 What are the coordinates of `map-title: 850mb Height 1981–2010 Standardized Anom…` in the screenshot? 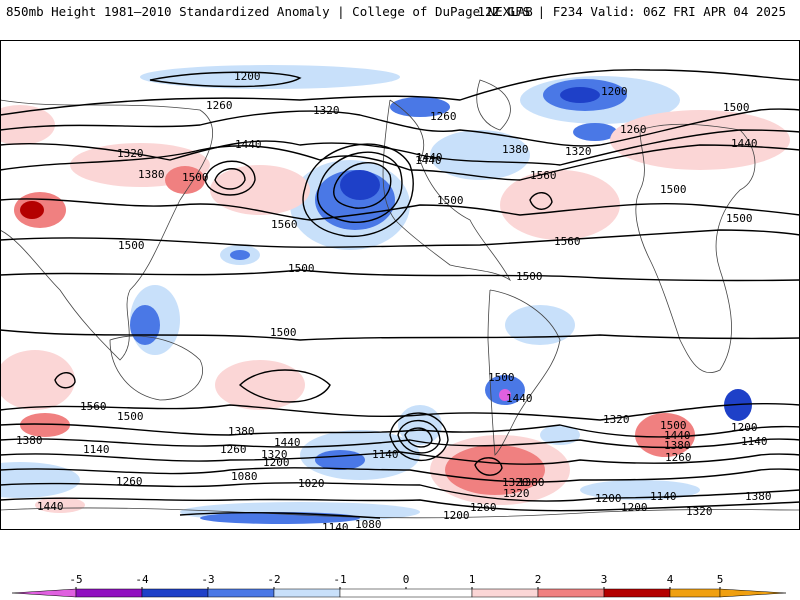 It's located at (269, 11).